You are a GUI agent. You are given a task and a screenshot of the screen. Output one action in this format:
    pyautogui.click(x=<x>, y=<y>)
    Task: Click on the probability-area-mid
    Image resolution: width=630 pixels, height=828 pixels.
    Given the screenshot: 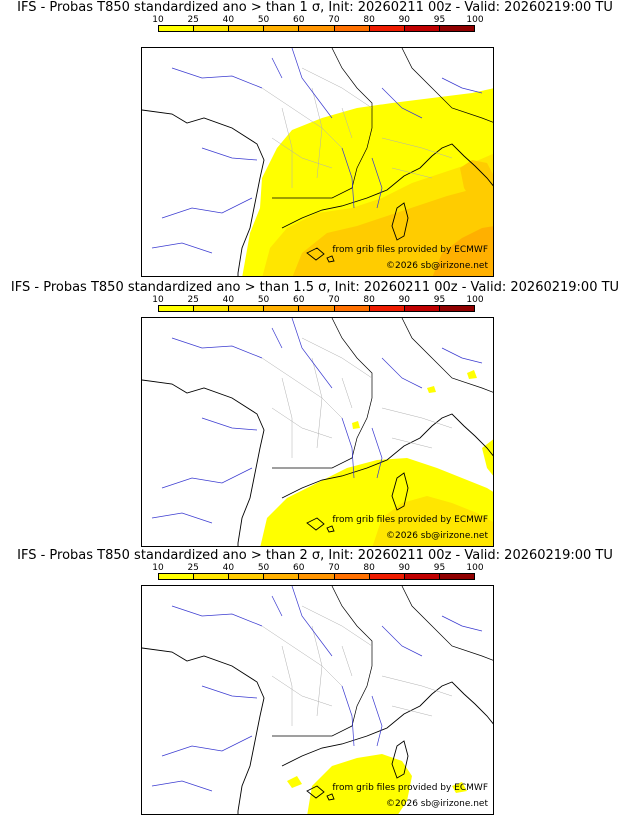 What is the action you would take?
    pyautogui.click(x=432, y=521)
    